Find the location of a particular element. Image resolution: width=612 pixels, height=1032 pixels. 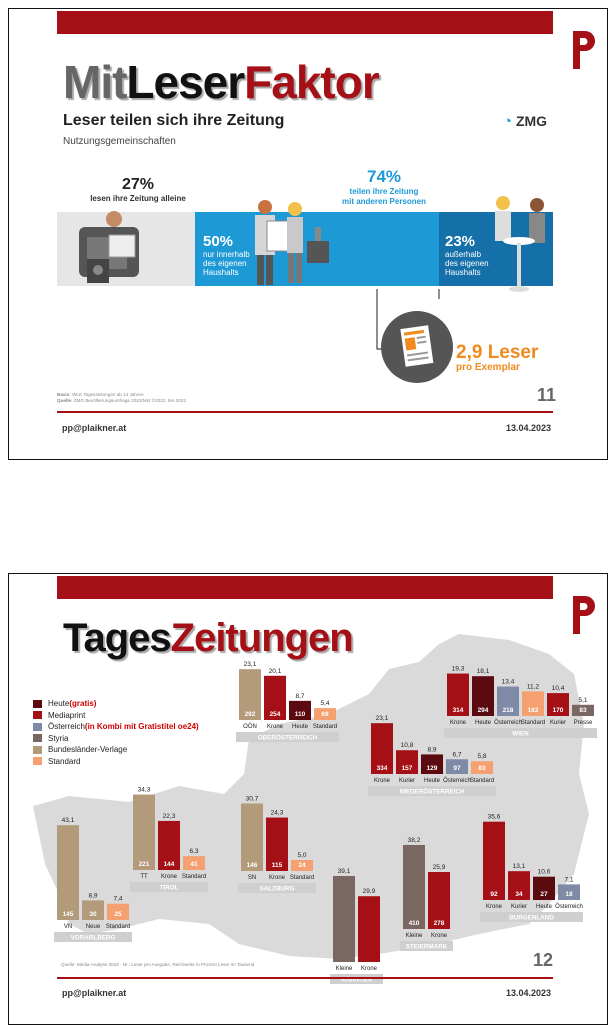

bar-value-label: 5,8 is located at coordinates (481, 756).